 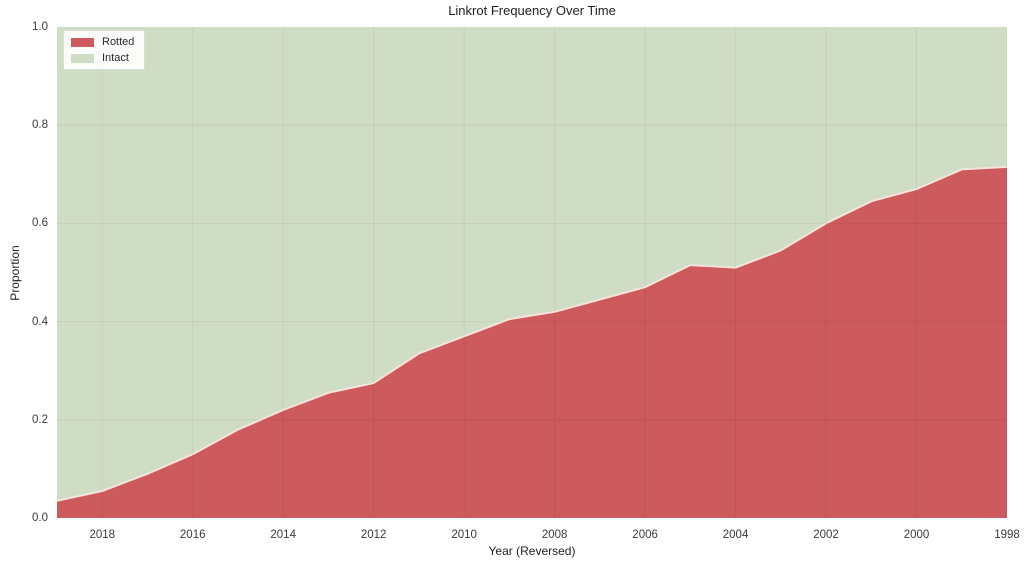 What do you see at coordinates (532, 551) in the screenshot?
I see `x-axis-label: Year (Reversed)` at bounding box center [532, 551].